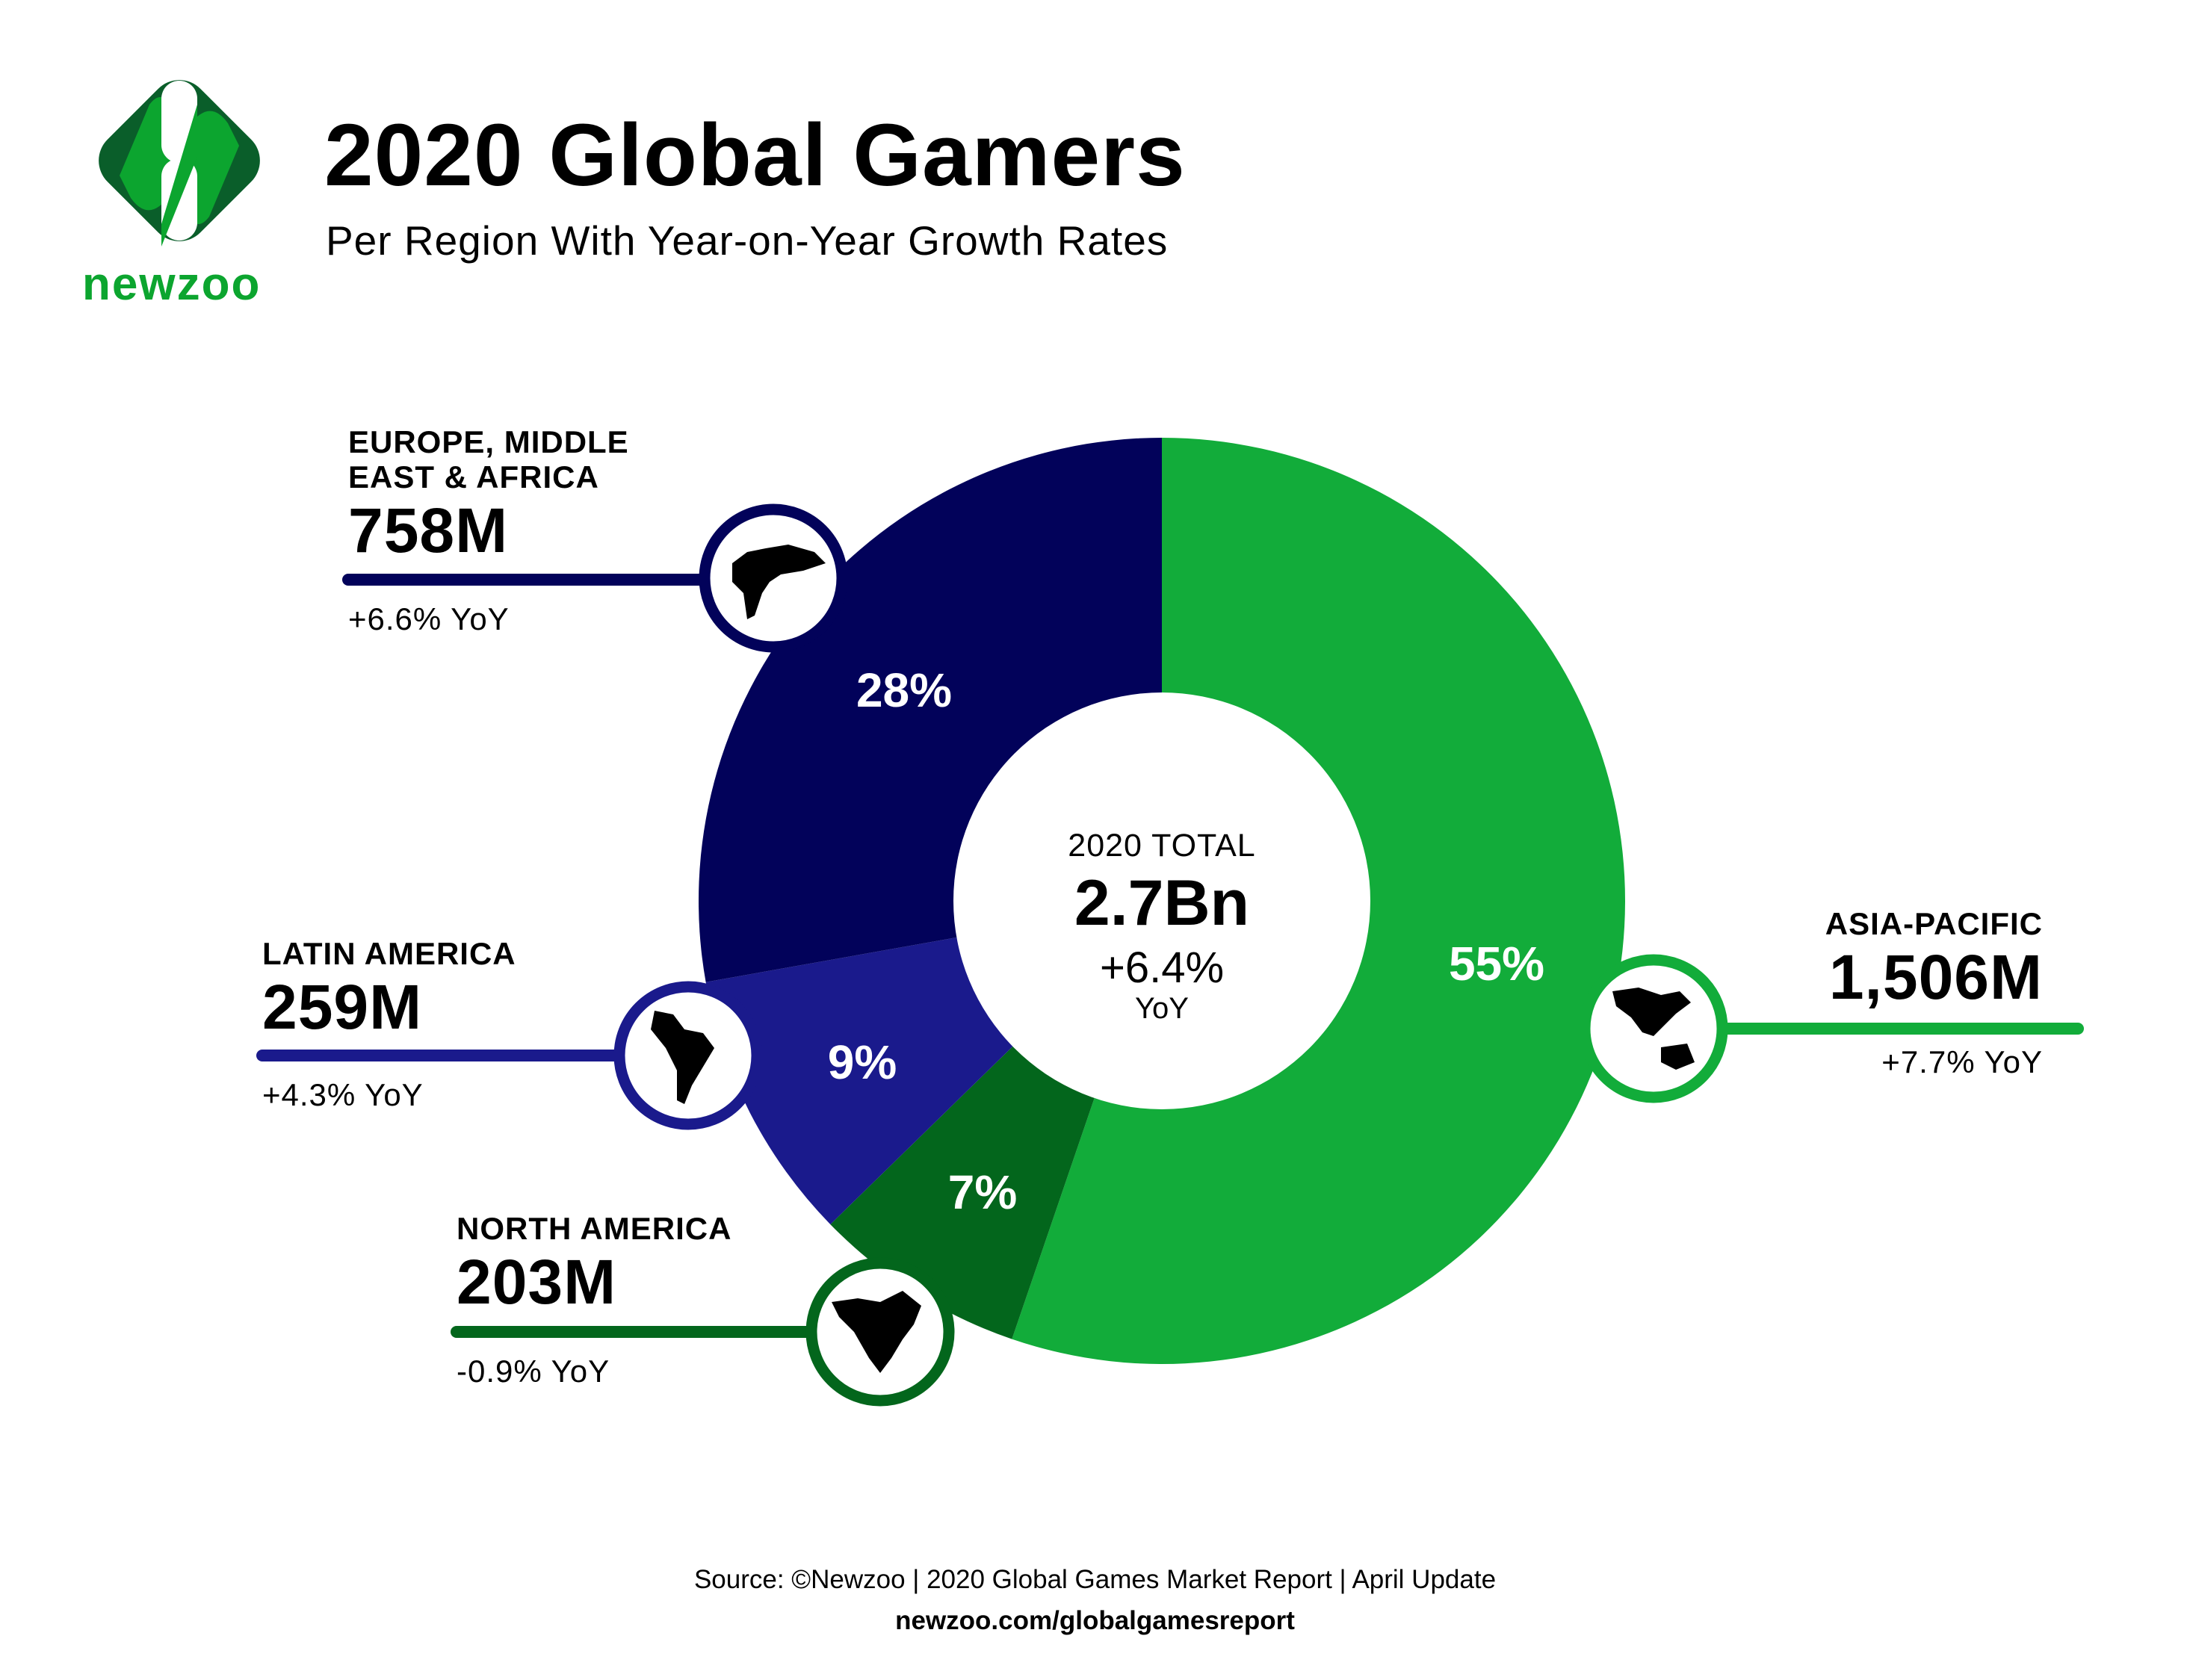 This screenshot has width=2190, height=1680. What do you see at coordinates (755, 155) in the screenshot?
I see `page-title: 2020 Global Gamers` at bounding box center [755, 155].